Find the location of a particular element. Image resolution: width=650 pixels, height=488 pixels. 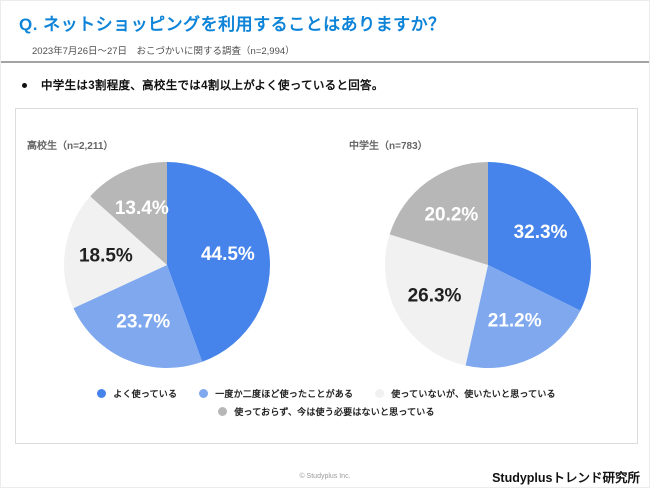

pie-slice-label: 44.5% is located at coordinates (228, 254).